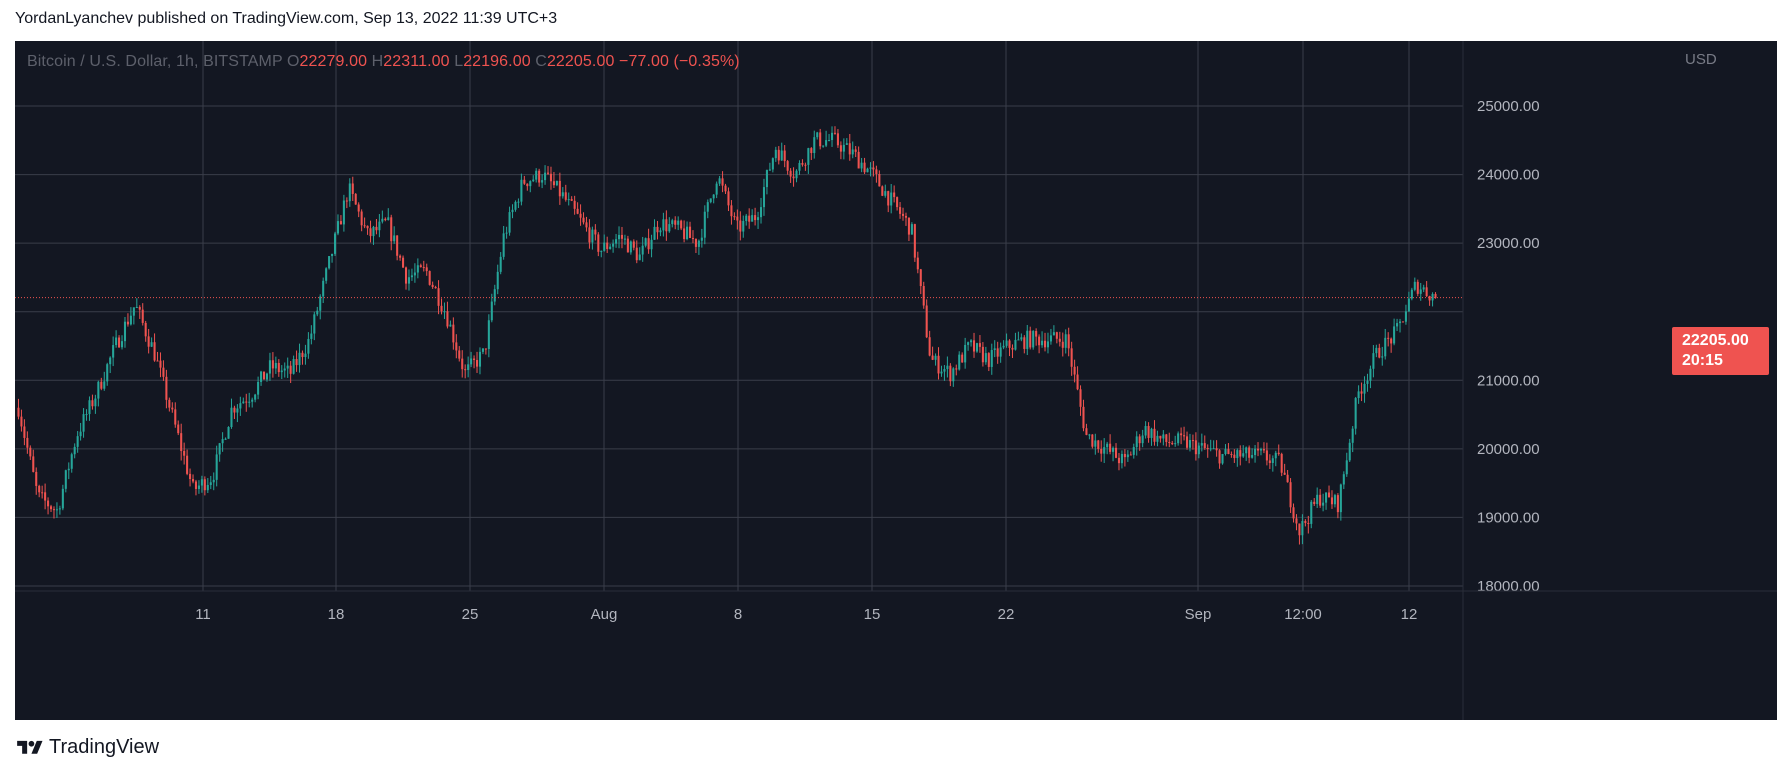 The height and width of the screenshot is (774, 1791). I want to click on currency-label: USD, so click(1701, 59).